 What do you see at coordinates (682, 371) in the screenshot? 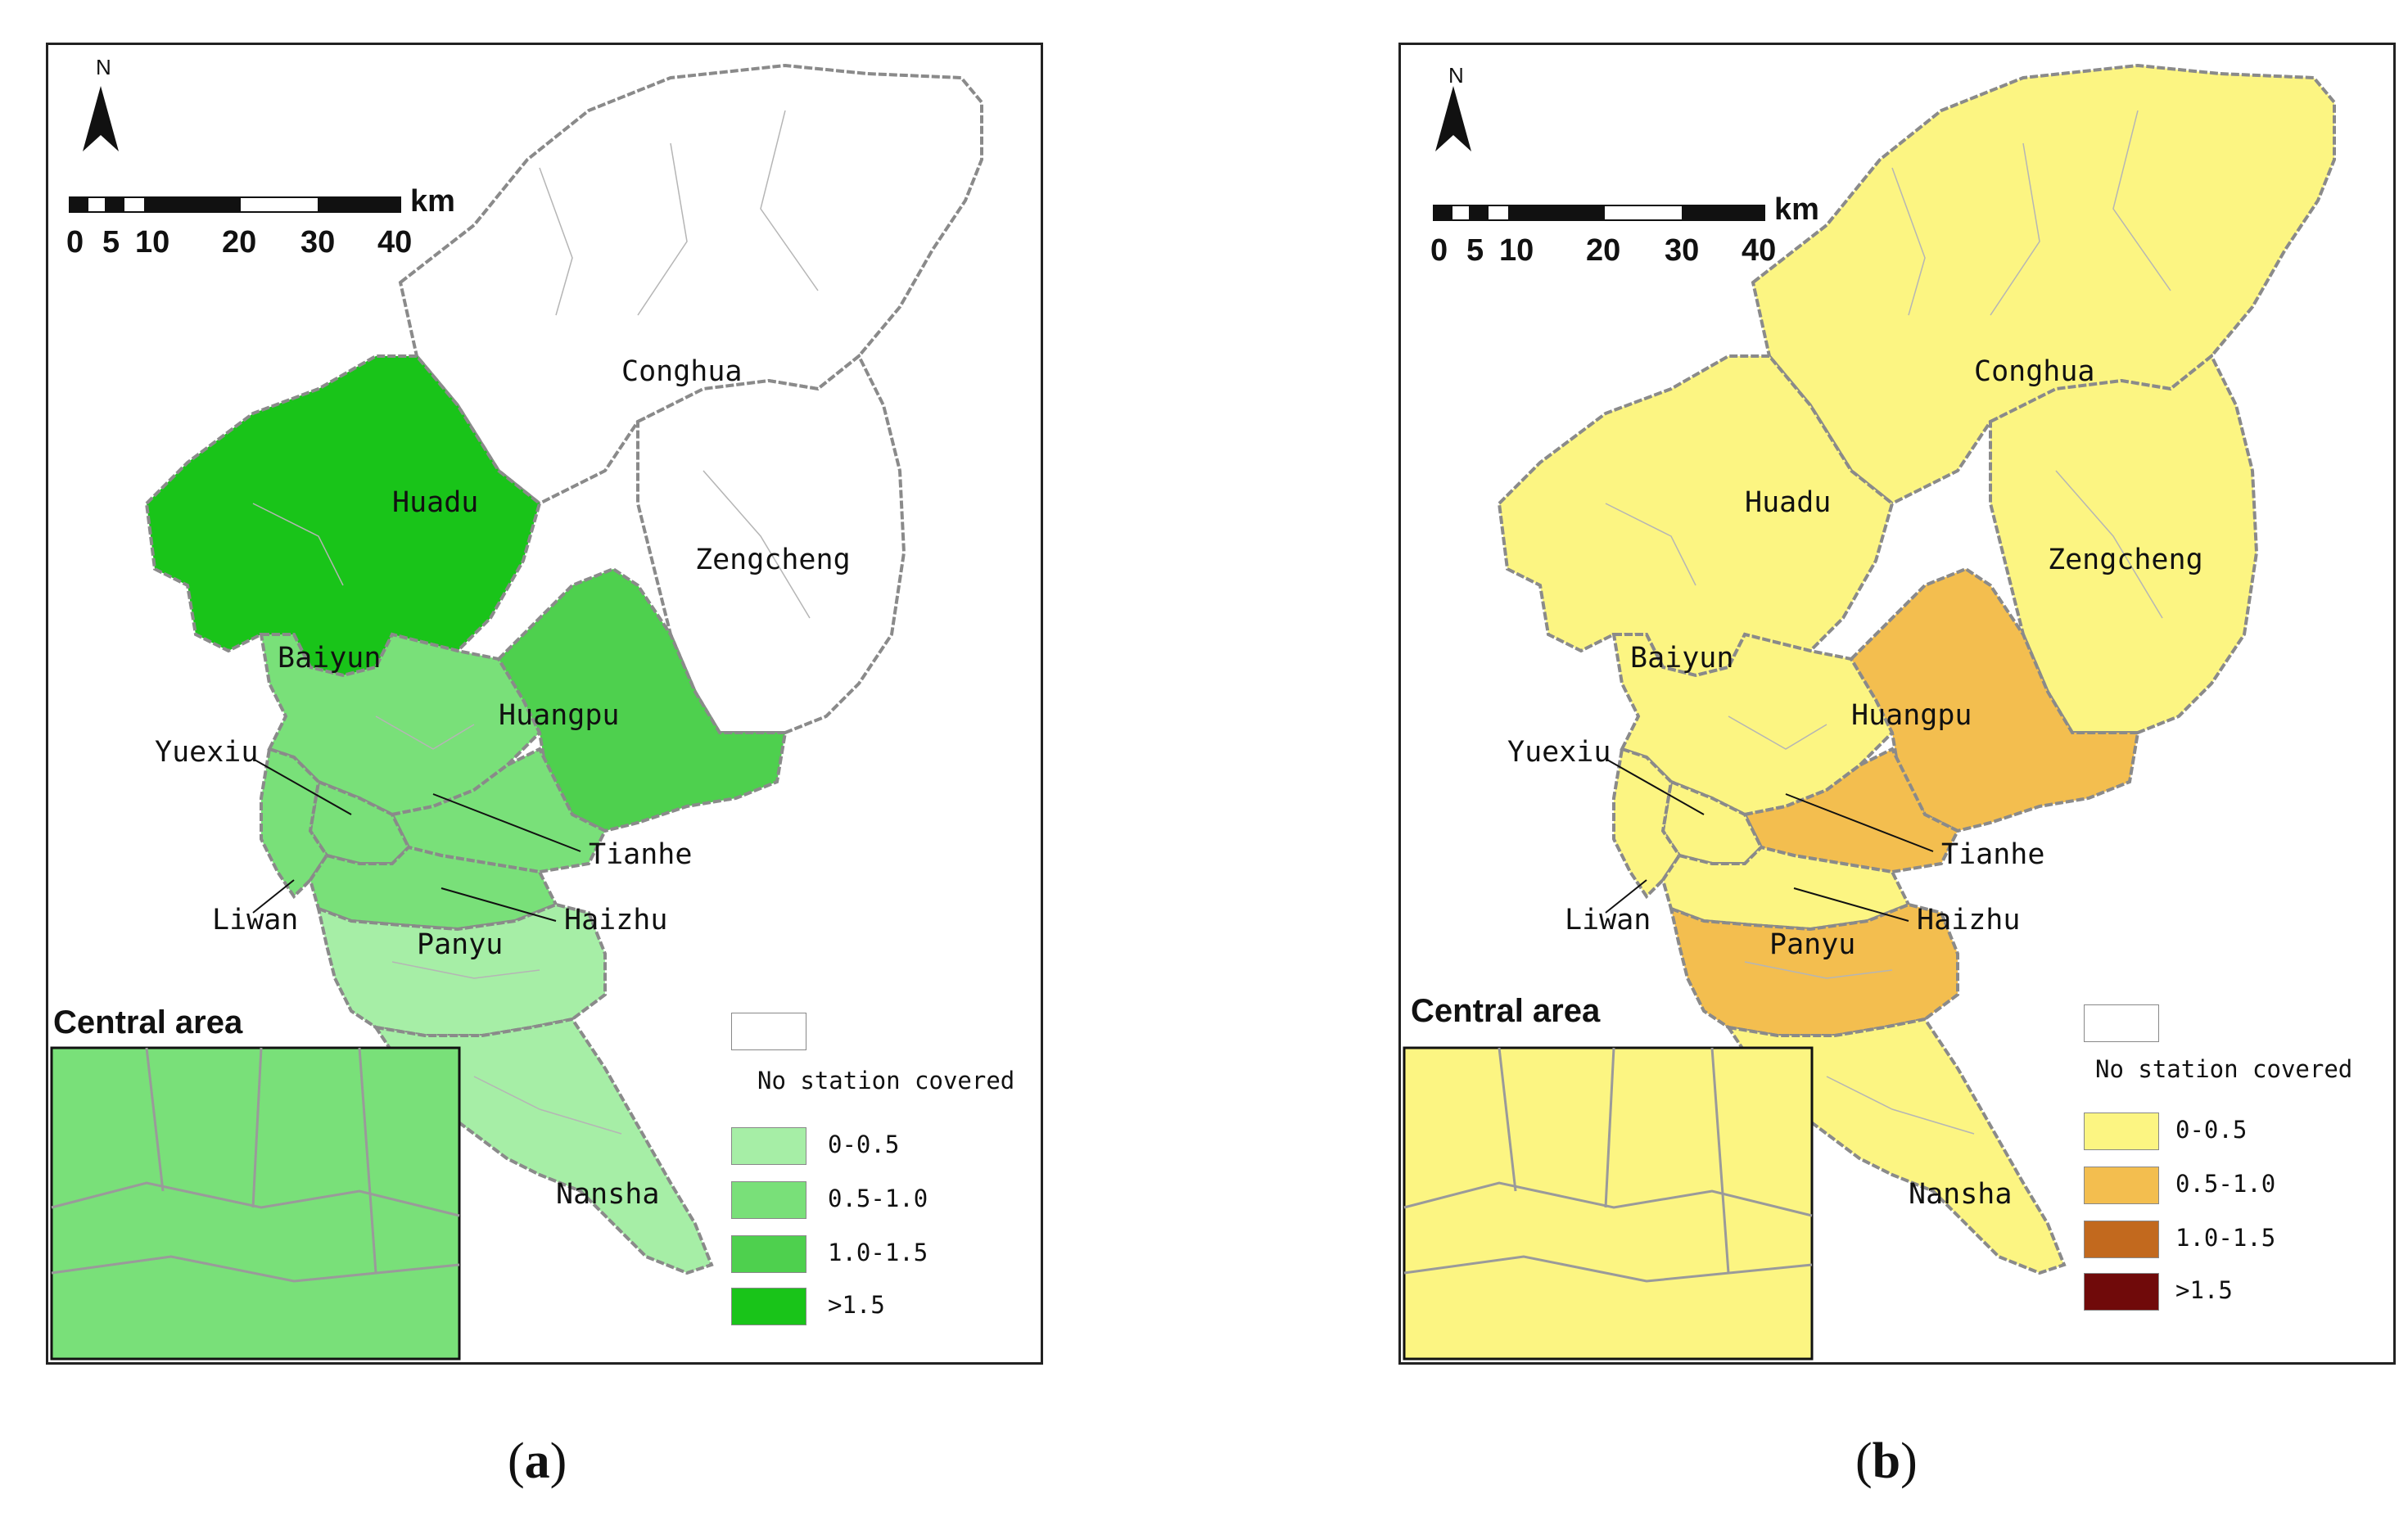
I see `district-label-conghua: Conghua` at bounding box center [682, 371].